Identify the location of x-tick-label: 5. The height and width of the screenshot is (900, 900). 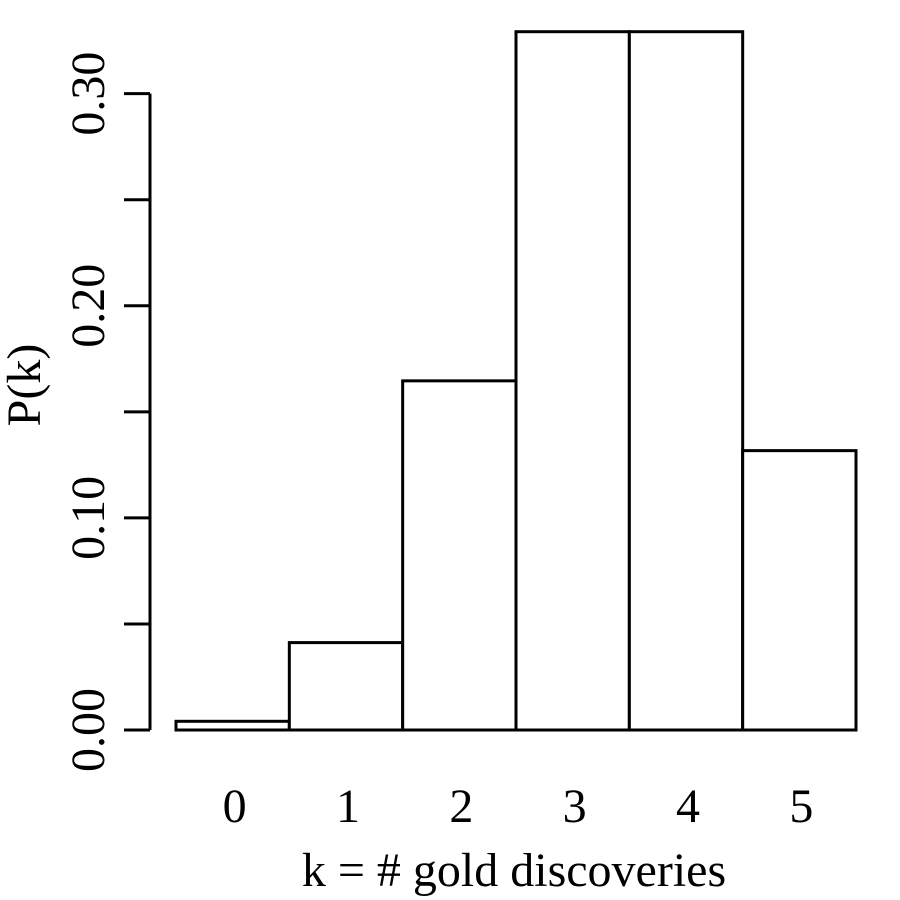
(801, 806).